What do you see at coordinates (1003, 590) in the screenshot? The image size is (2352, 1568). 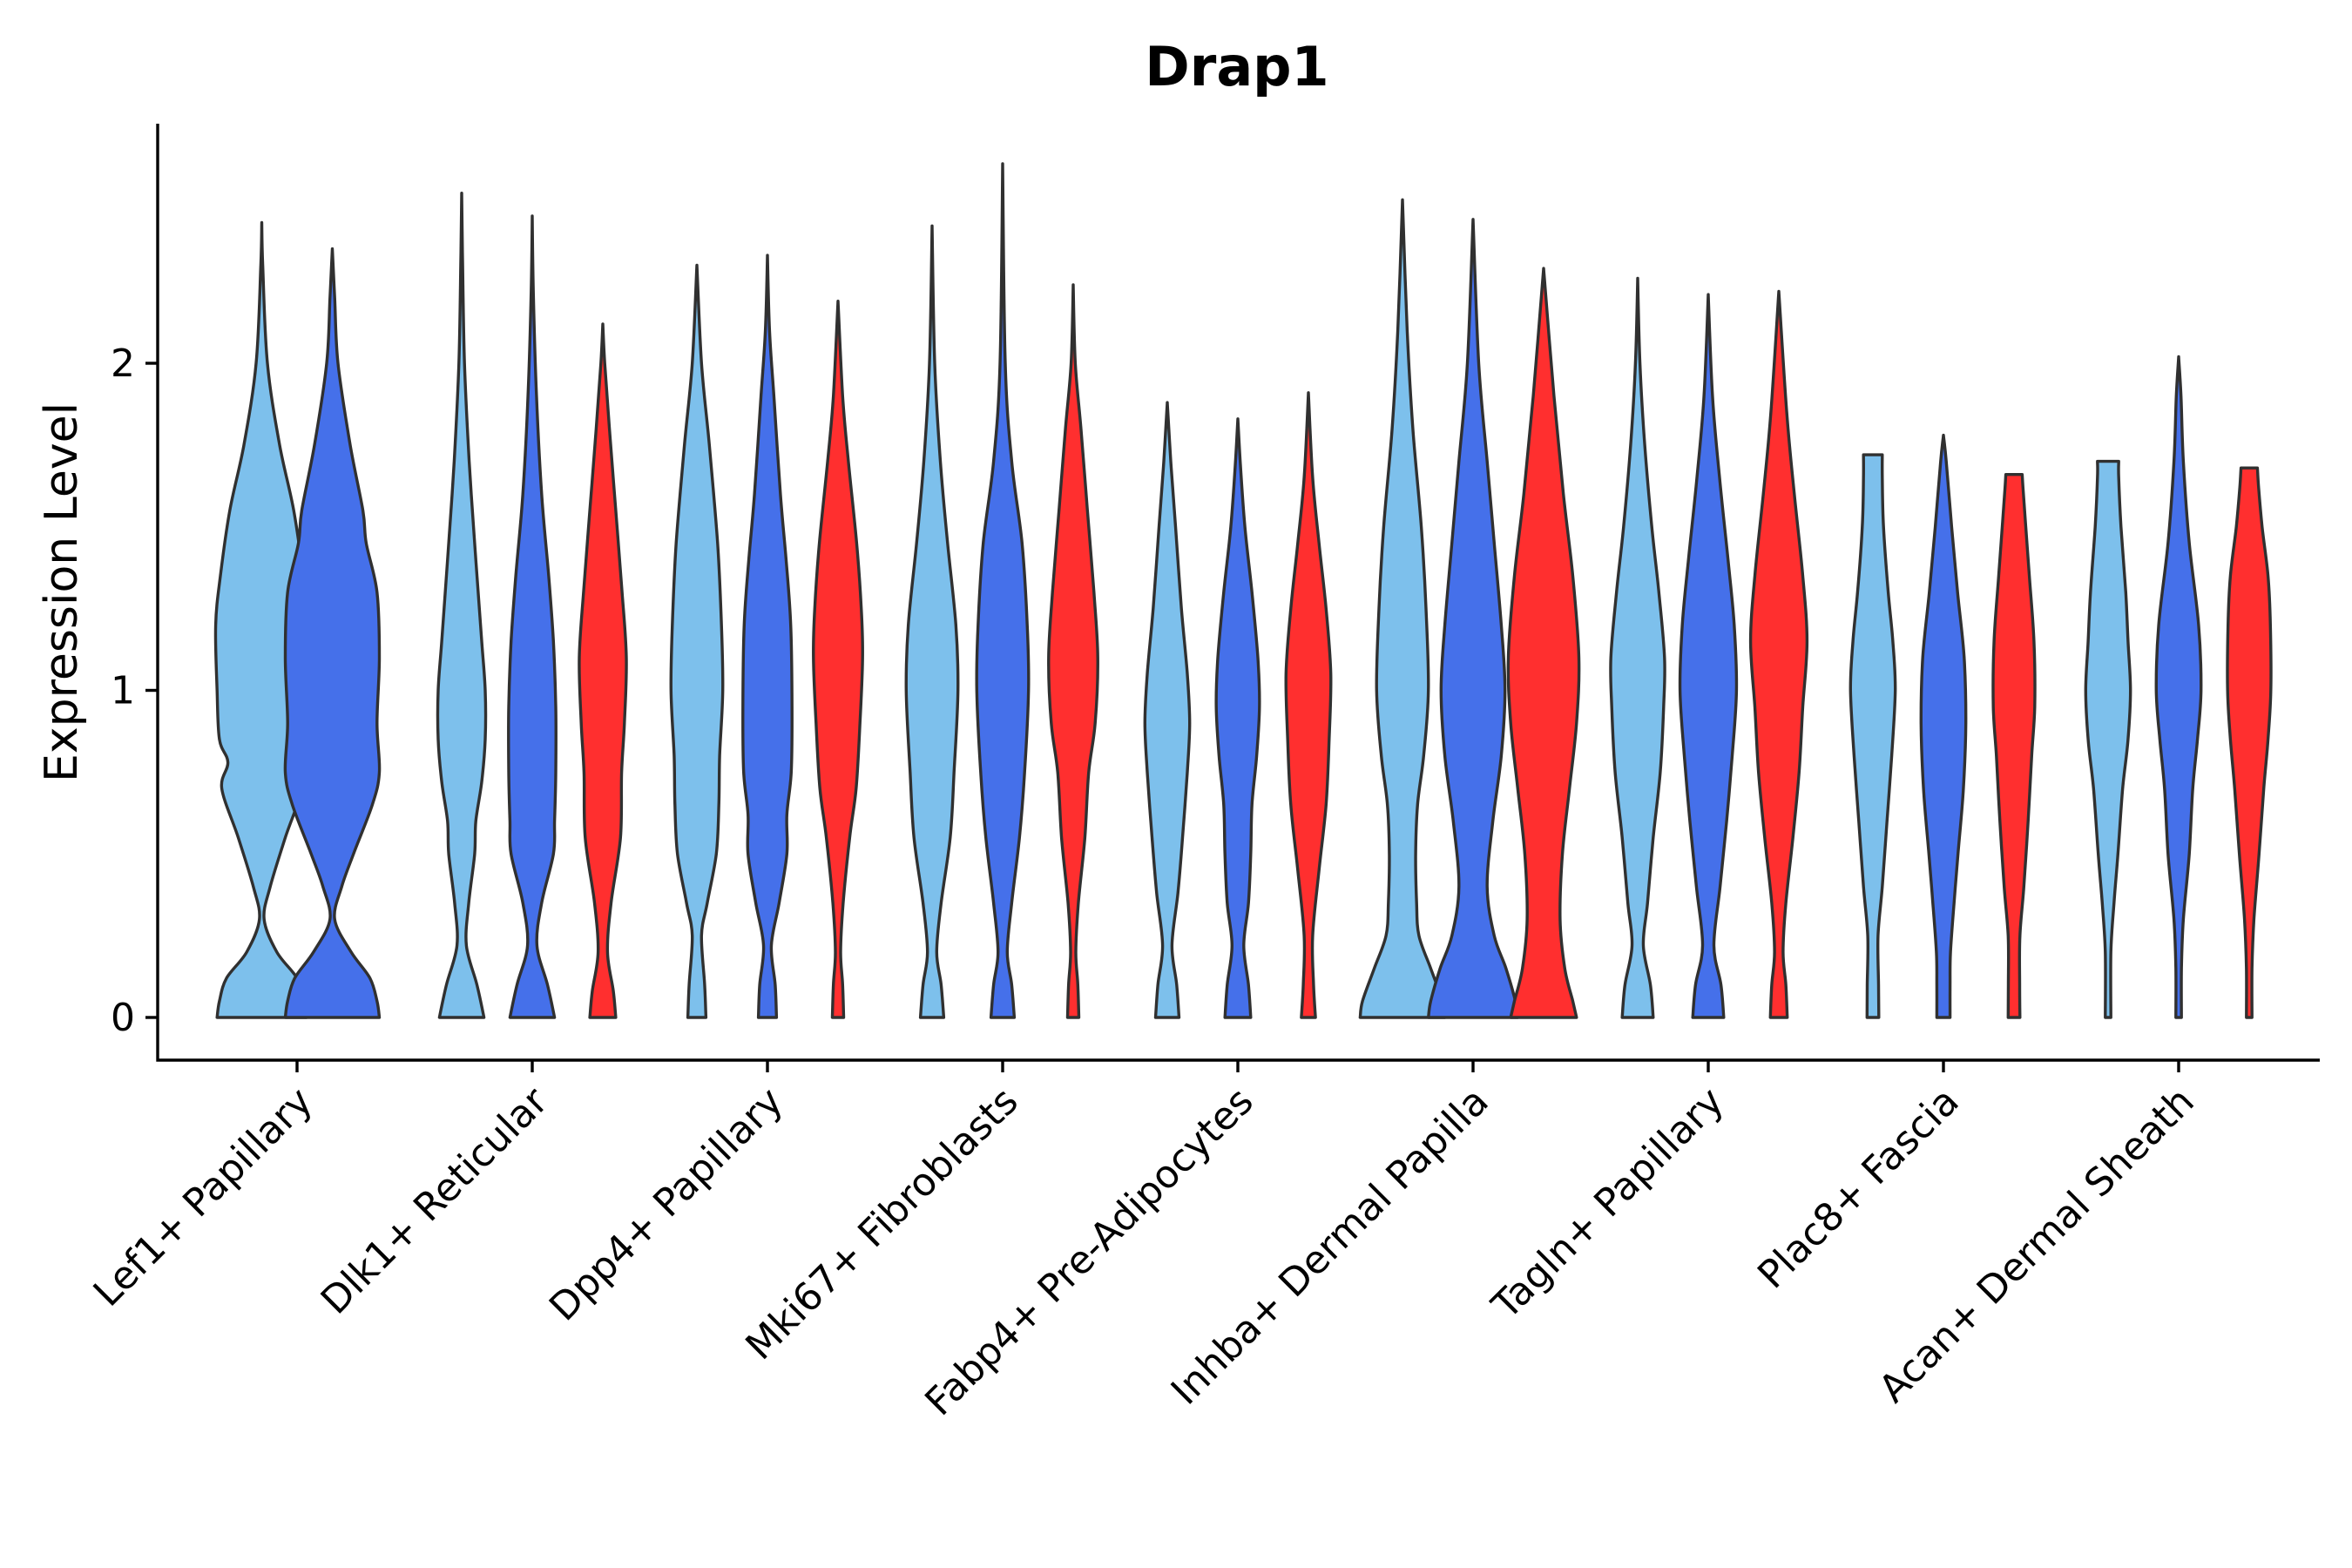 I see `violin-4-blue` at bounding box center [1003, 590].